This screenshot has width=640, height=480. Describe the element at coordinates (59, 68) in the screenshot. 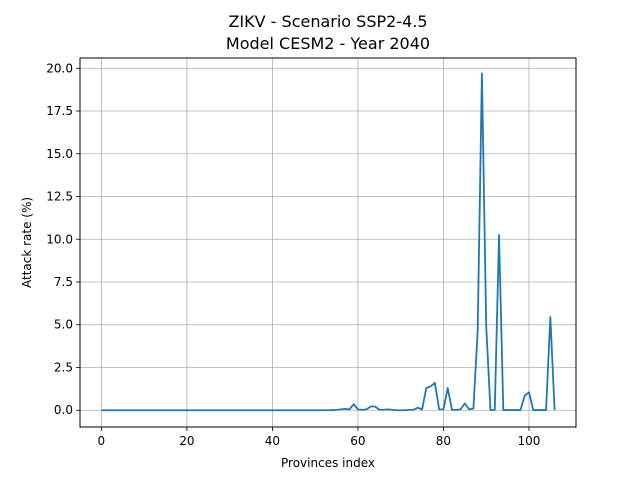

I see `y-tick-label: 20.0` at that location.